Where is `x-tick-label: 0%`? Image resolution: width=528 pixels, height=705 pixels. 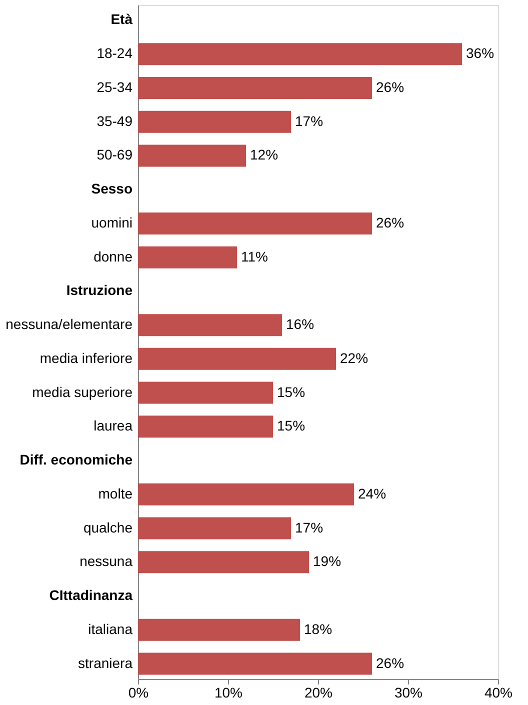 x-tick-label: 0% is located at coordinates (138, 692).